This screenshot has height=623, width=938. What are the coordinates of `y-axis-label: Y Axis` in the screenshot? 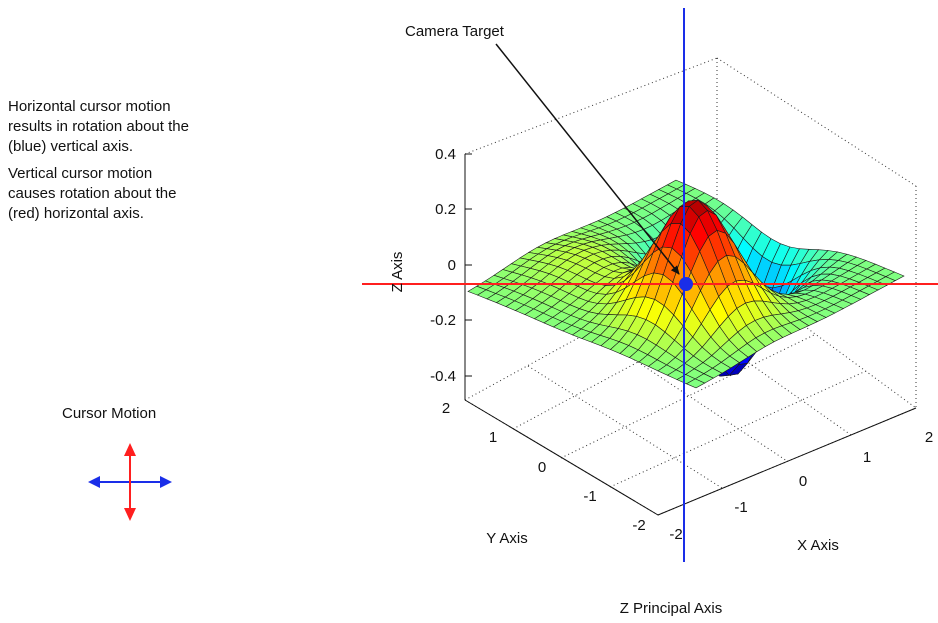 It's located at (506, 538).